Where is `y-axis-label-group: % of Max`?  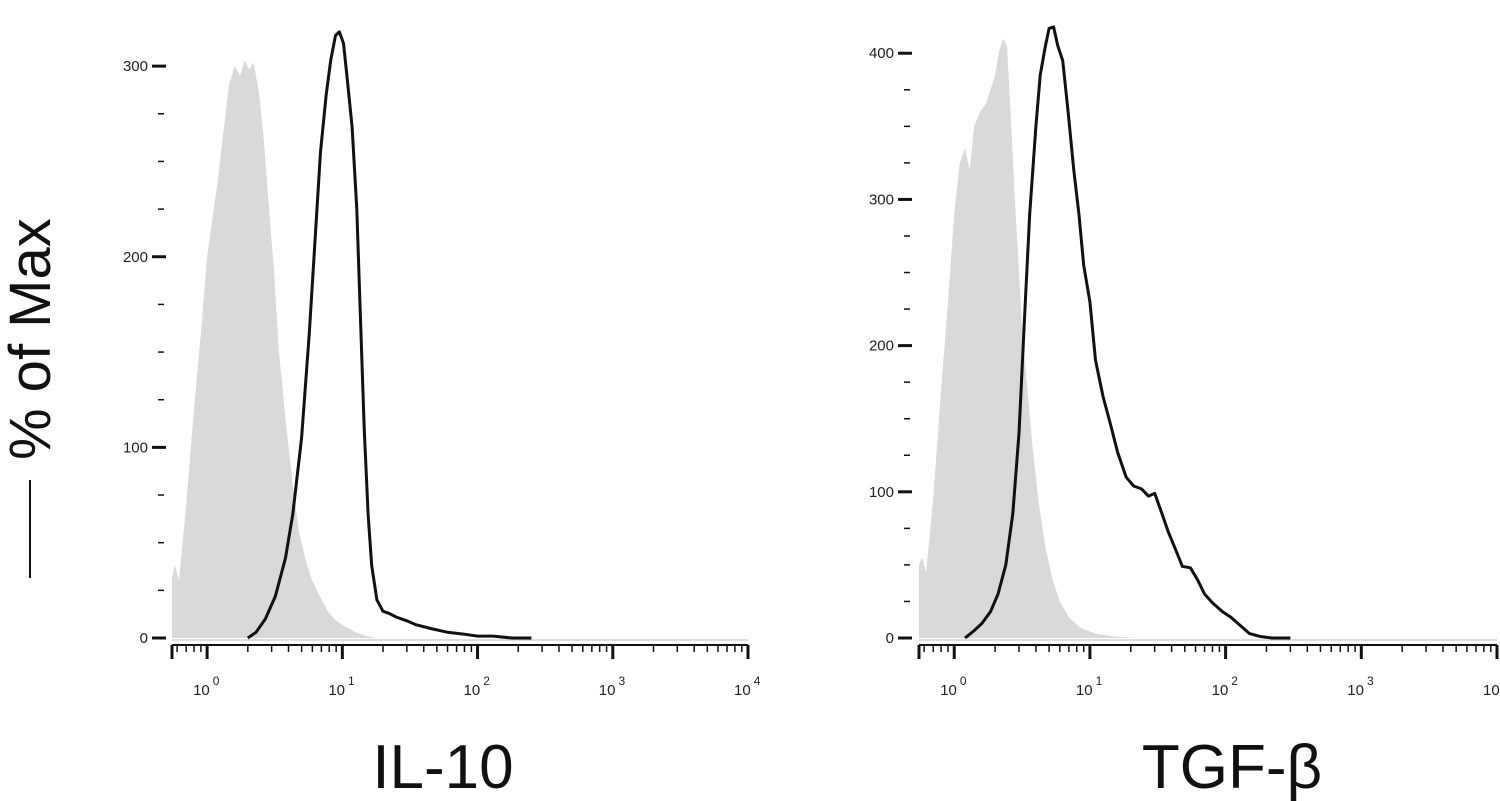
y-axis-label-group: % of Max is located at coordinates (31, 398).